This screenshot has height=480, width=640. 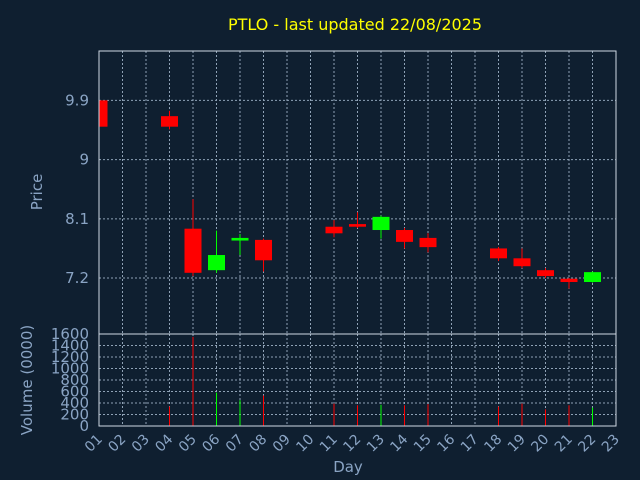 I want to click on volume-tick-label: 1600, so click(x=70, y=334).